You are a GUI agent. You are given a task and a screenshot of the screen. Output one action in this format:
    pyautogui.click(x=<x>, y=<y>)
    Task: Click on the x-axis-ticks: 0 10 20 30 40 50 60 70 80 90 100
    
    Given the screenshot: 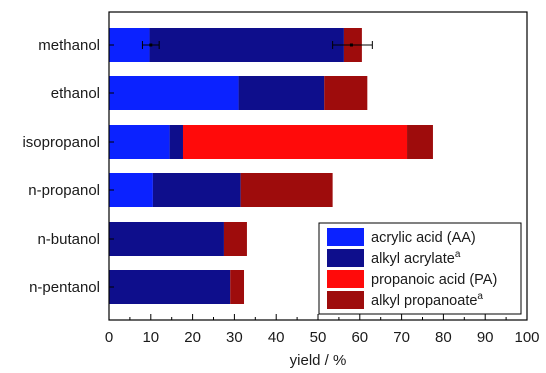 What is the action you would take?
    pyautogui.click(x=322, y=330)
    